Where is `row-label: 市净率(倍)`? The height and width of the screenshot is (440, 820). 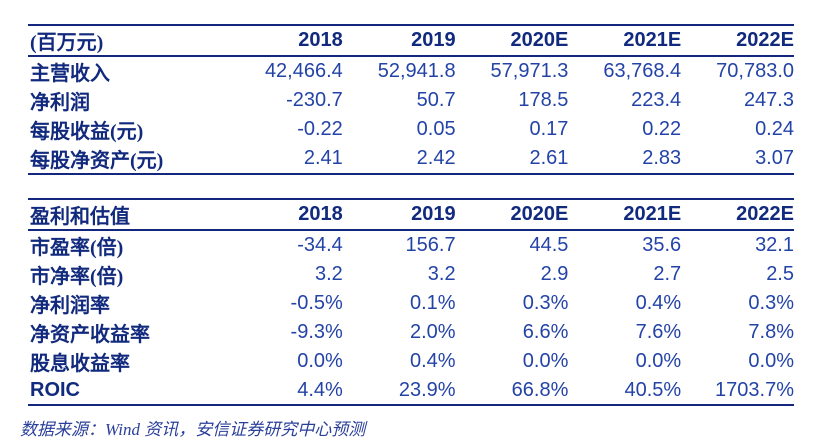 row-label: 市净率(倍) is located at coordinates (77, 277).